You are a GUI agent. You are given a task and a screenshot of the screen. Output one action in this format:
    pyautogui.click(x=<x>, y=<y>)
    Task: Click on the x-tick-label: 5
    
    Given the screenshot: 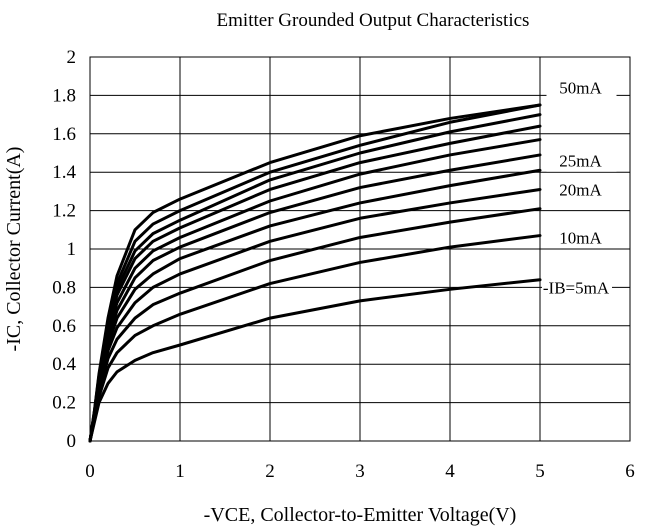 What is the action you would take?
    pyautogui.click(x=540, y=471)
    